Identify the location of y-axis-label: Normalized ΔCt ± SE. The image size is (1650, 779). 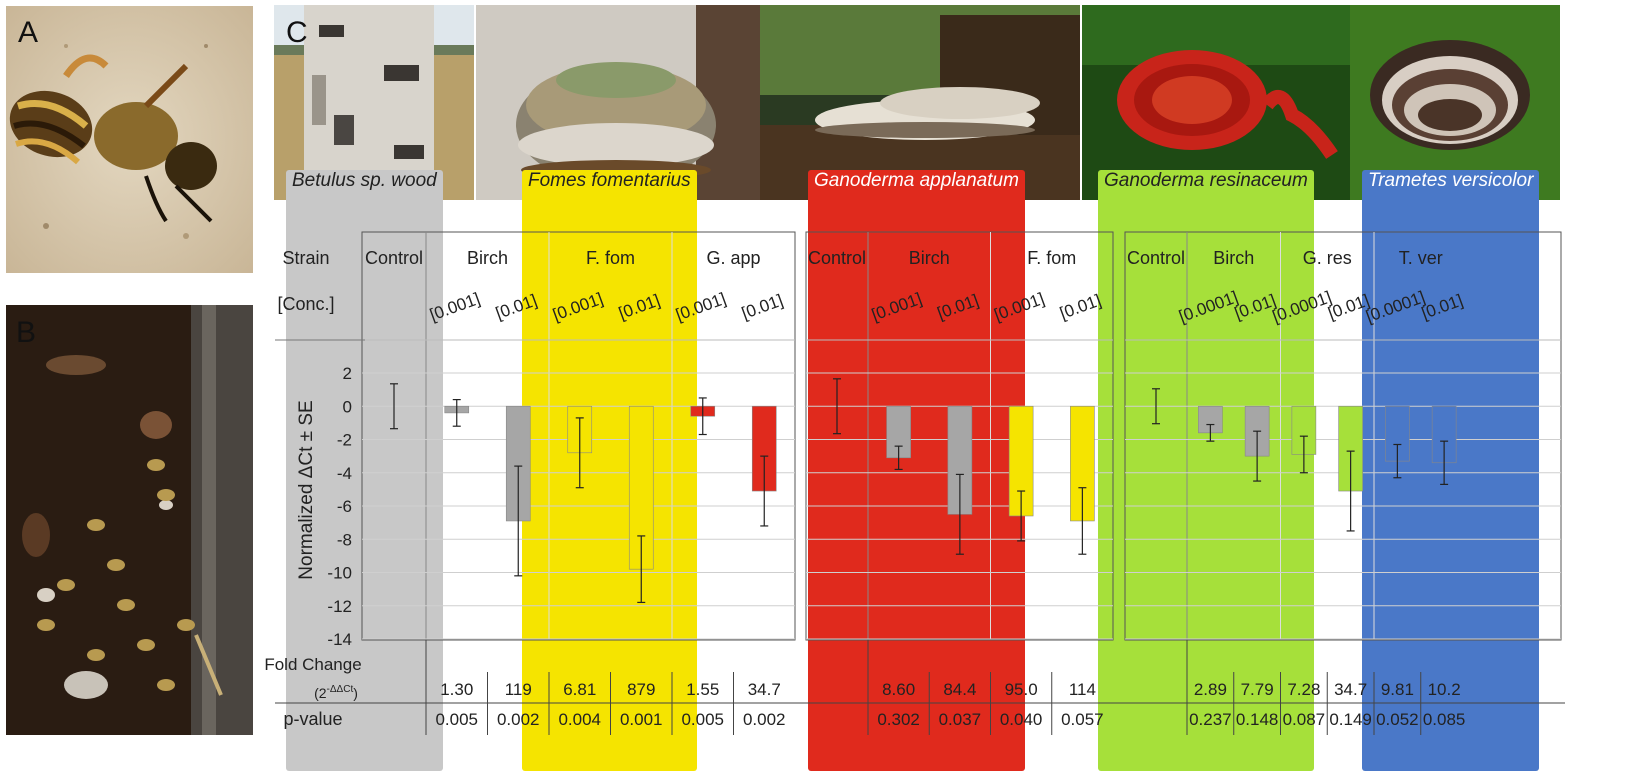
(306, 489).